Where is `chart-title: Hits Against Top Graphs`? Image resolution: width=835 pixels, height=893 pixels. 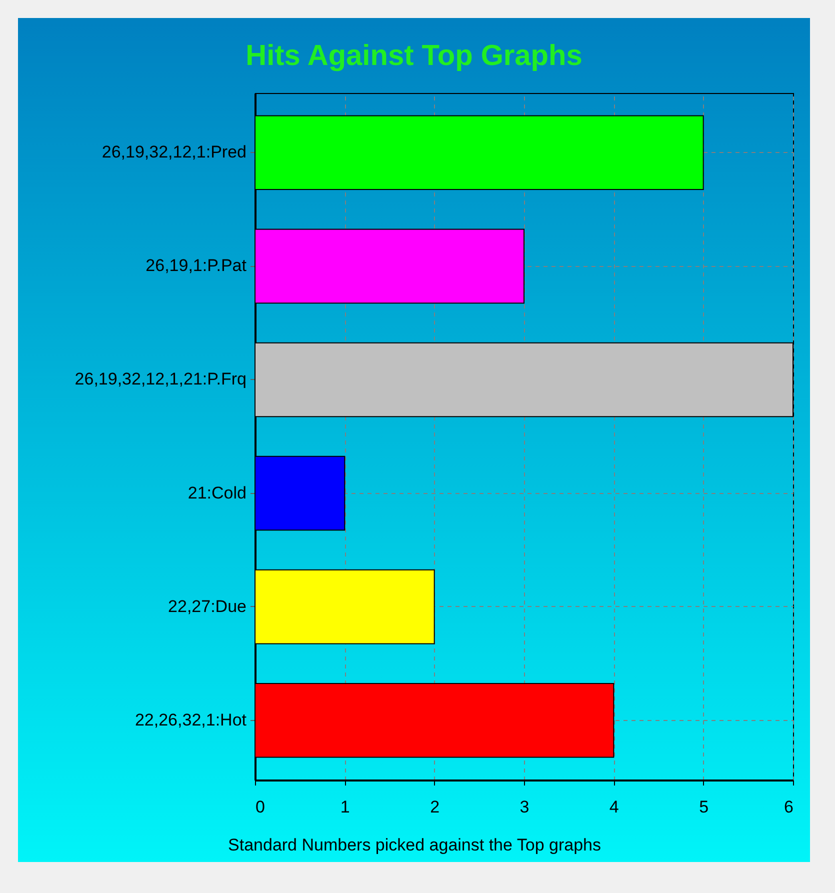
chart-title: Hits Against Top Graphs is located at coordinates (414, 56).